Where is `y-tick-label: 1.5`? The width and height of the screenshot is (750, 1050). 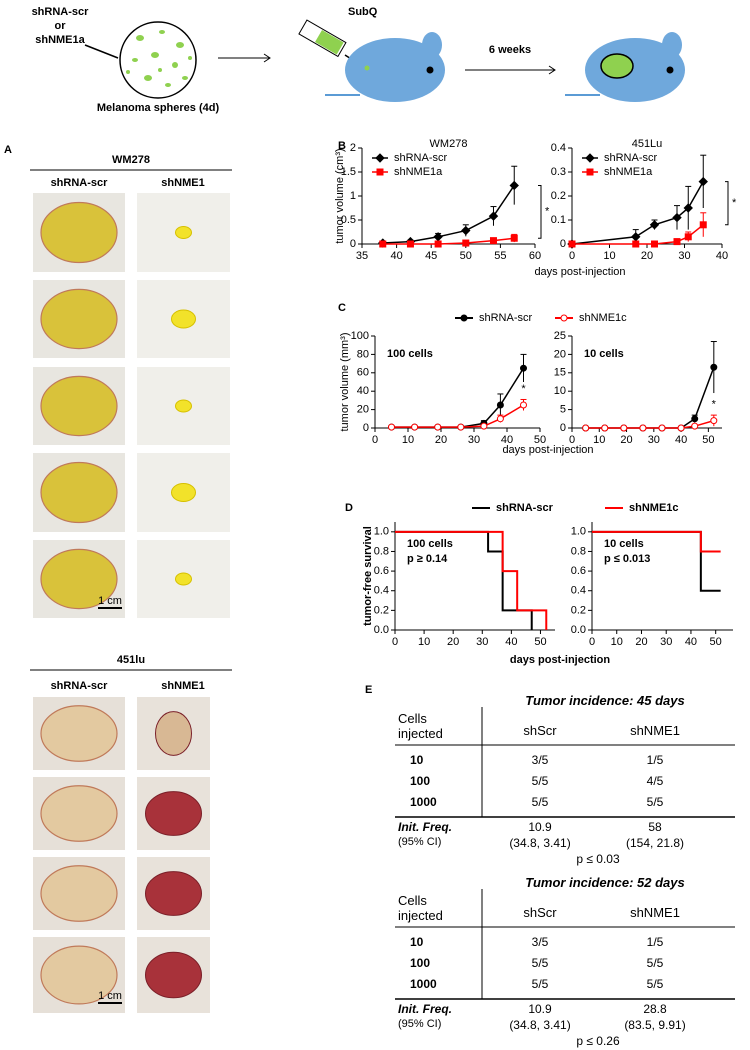 y-tick-label: 1.5 is located at coordinates (348, 172).